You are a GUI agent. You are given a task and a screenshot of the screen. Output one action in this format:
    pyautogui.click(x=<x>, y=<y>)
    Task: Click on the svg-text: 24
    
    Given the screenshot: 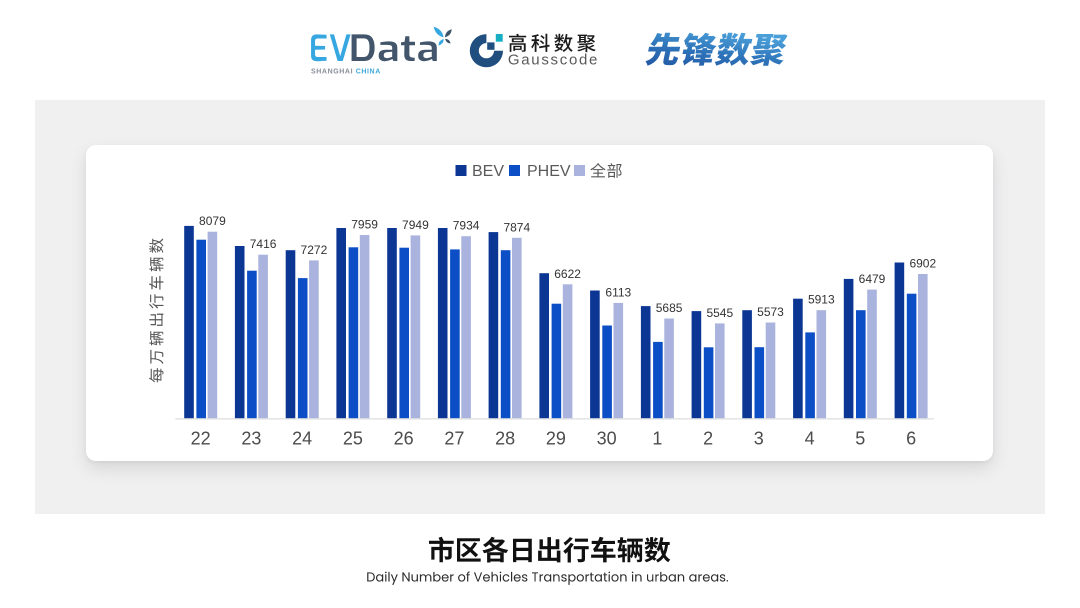 What is the action you would take?
    pyautogui.click(x=302, y=439)
    